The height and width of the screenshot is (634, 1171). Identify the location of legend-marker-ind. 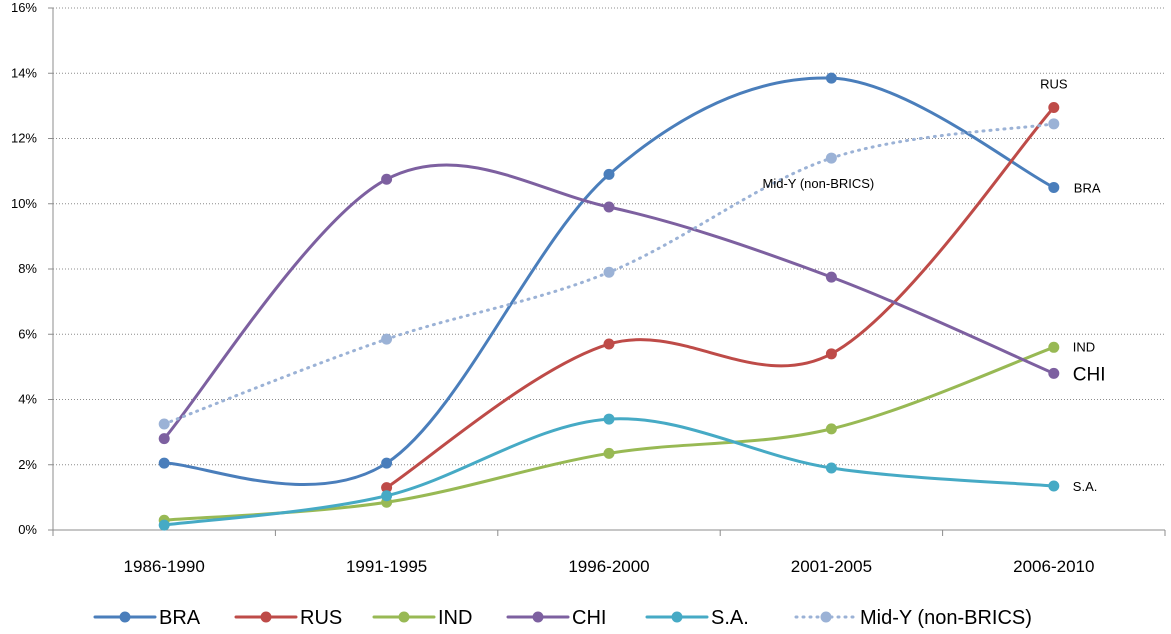
(404, 617).